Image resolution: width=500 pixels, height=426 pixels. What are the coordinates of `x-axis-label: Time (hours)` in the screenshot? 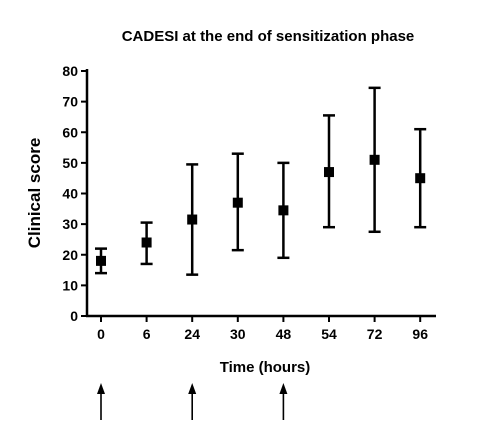 It's located at (265, 367).